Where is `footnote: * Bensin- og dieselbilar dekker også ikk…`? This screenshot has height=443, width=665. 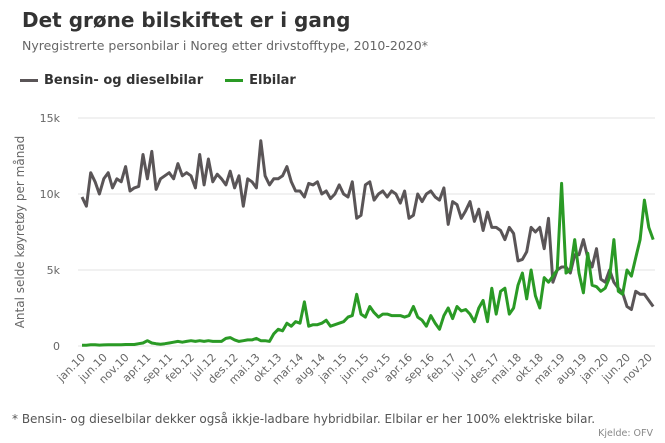
footnote: * Bensin- og dieselbilar dekker også ikk… is located at coordinates (304, 419).